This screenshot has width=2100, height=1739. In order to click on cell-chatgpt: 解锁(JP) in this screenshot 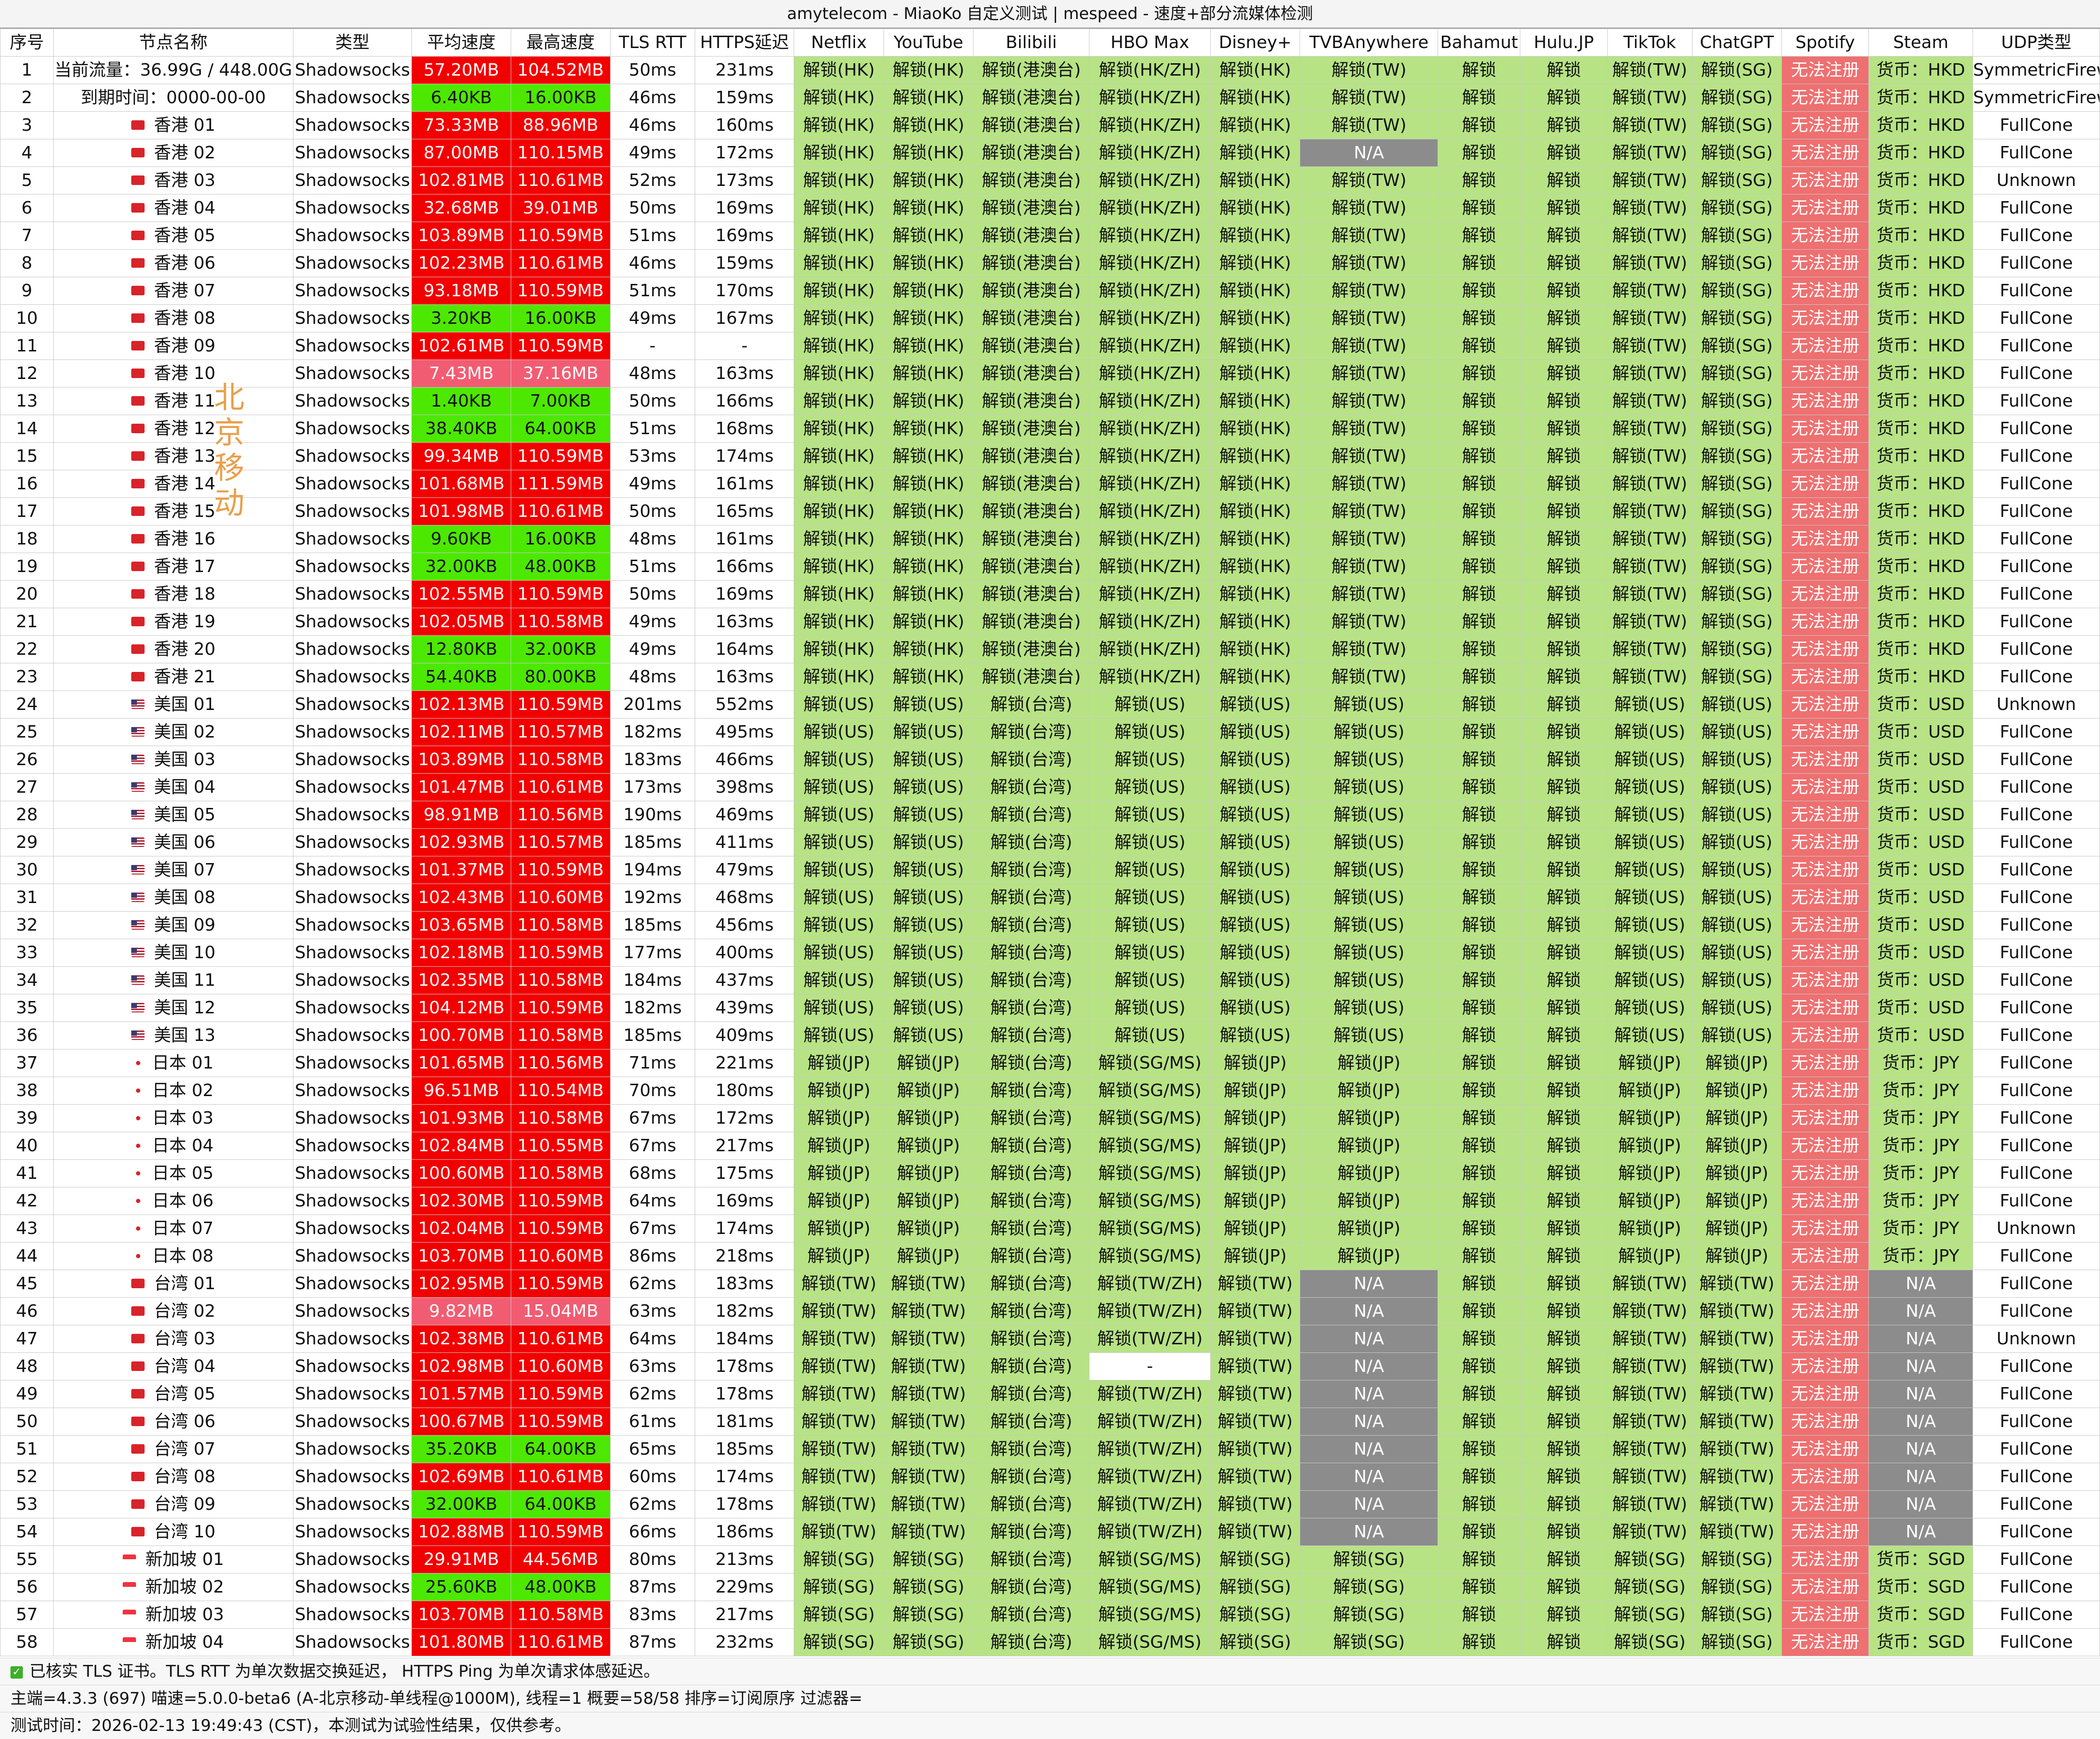, I will do `click(1737, 1256)`.